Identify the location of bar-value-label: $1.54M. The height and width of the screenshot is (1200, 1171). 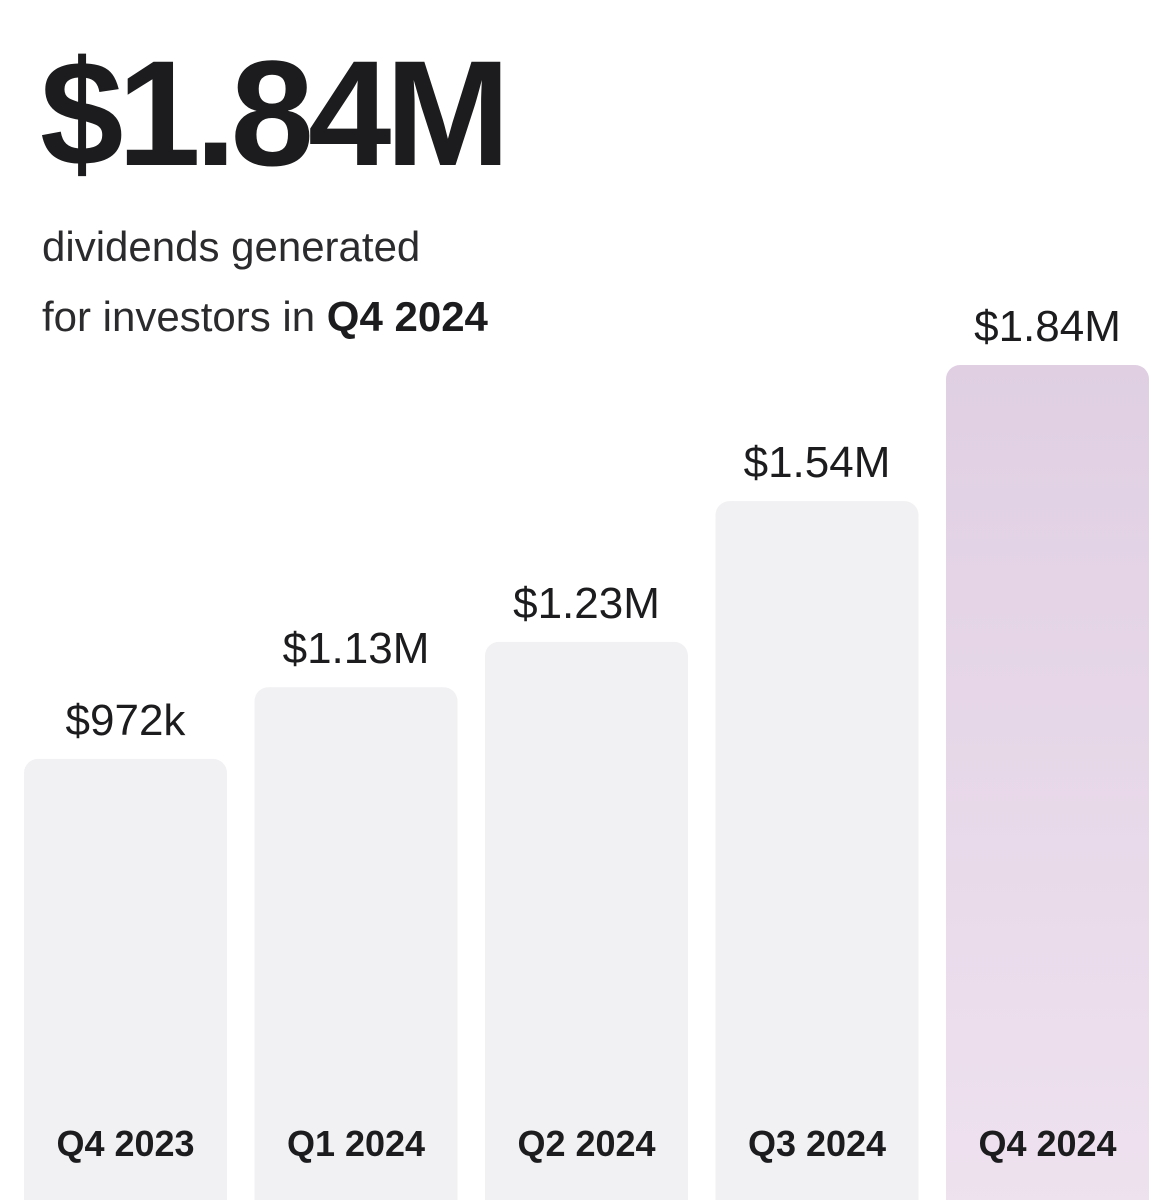
(817, 462).